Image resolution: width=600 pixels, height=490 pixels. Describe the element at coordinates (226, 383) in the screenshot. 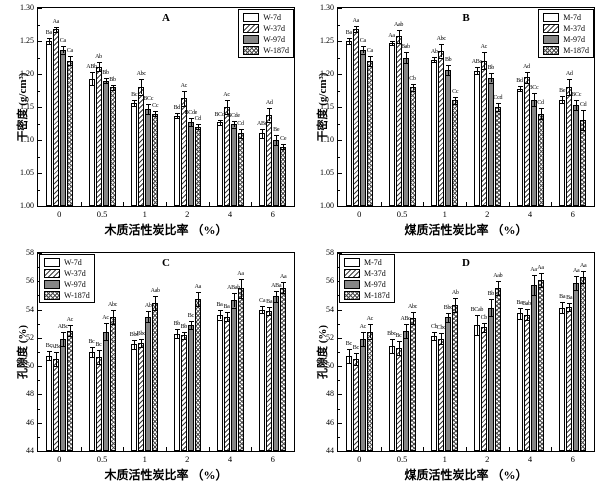

I see `bar-W-37d-x4` at that location.